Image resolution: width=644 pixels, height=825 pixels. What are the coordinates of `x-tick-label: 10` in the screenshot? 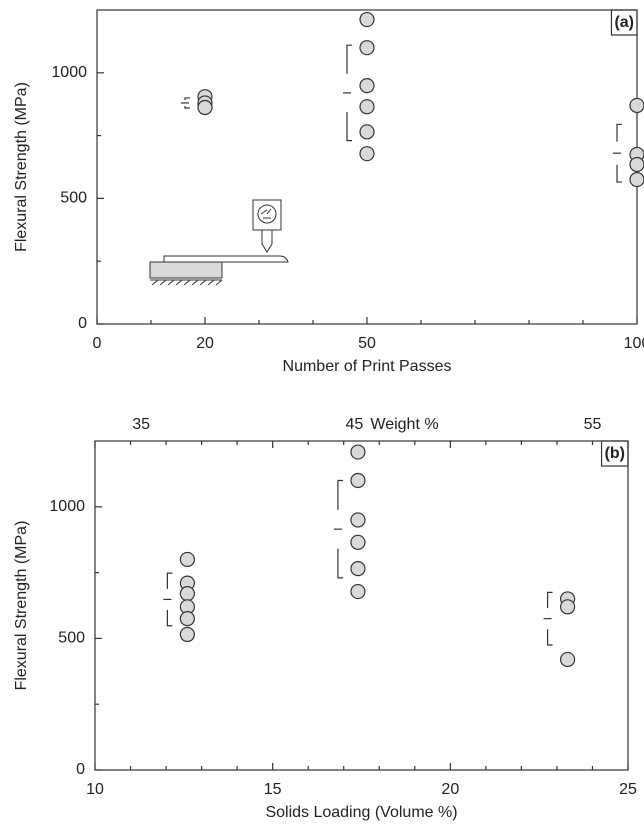 It's located at (95, 789).